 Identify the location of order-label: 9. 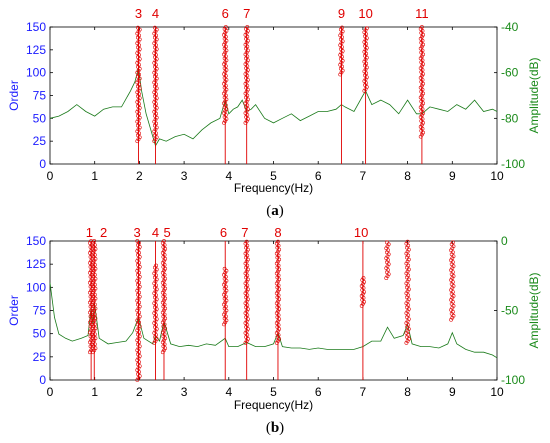
(341, 13).